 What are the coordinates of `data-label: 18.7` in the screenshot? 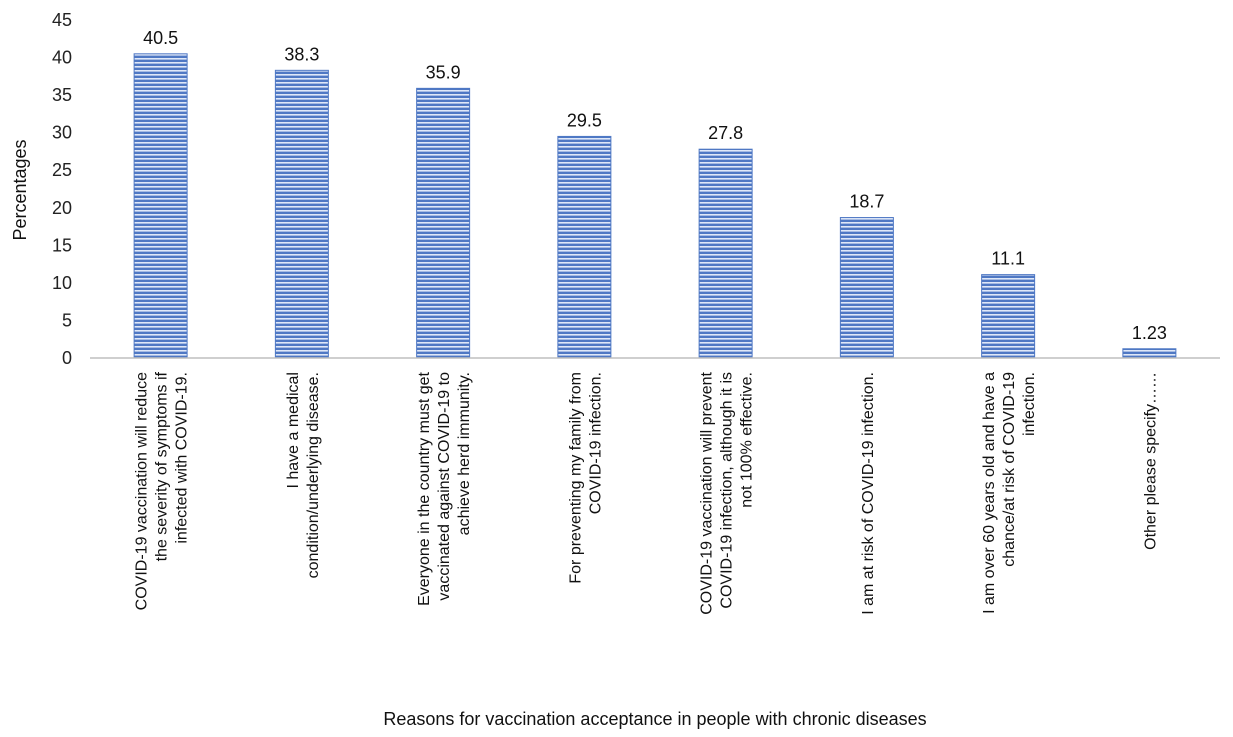 It's located at (866, 202).